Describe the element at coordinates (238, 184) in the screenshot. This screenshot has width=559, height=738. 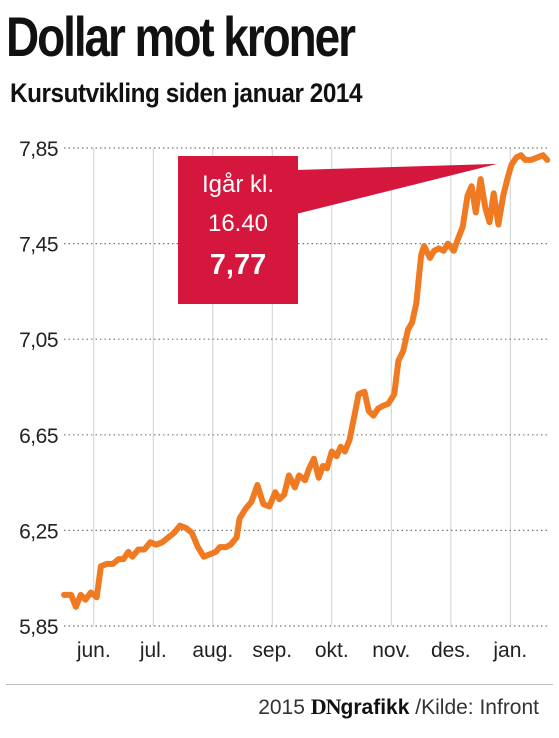
I see `callout-line1: Igår kl.` at that location.